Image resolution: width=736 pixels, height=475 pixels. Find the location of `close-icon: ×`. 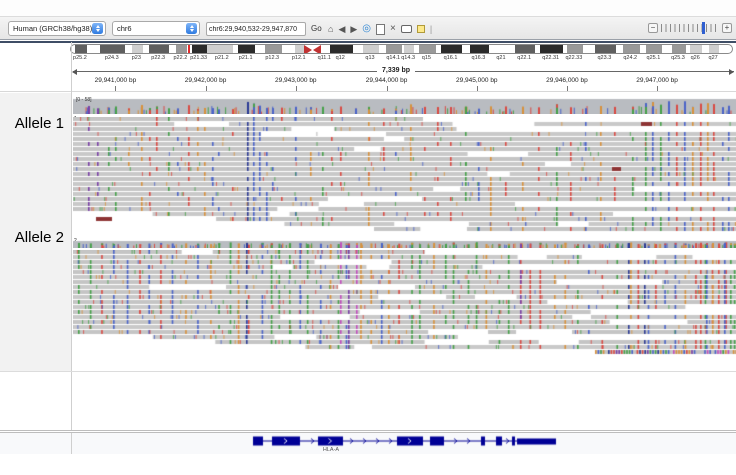

close-icon: × is located at coordinates (393, 28).